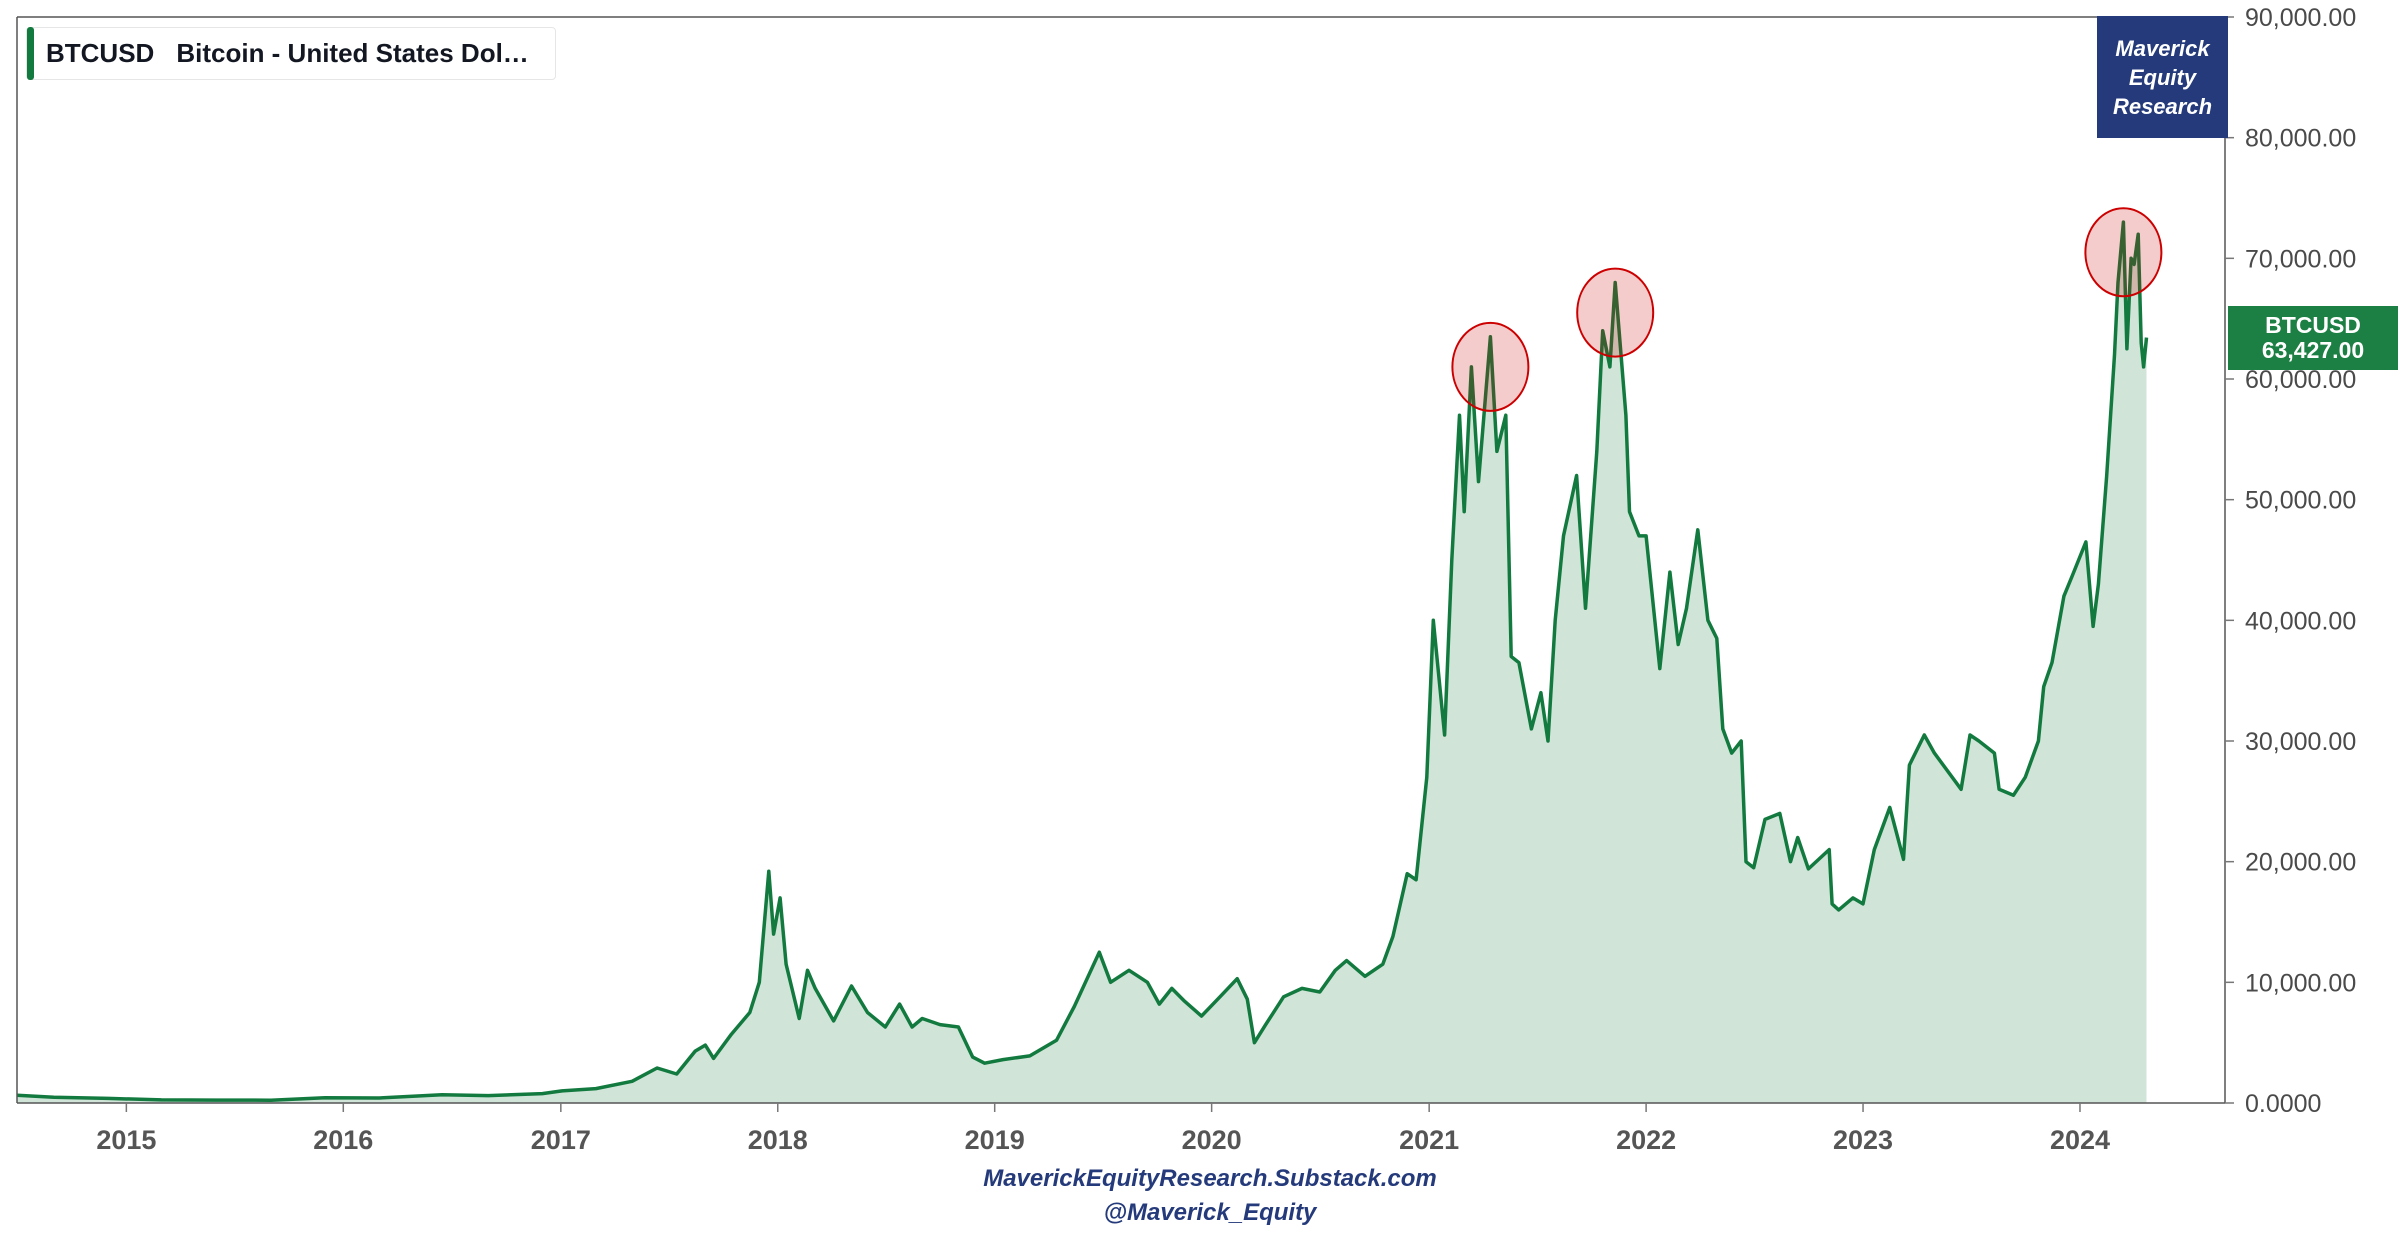  Describe the element at coordinates (2080, 1140) in the screenshot. I see `x-tick-label: 2024` at that location.